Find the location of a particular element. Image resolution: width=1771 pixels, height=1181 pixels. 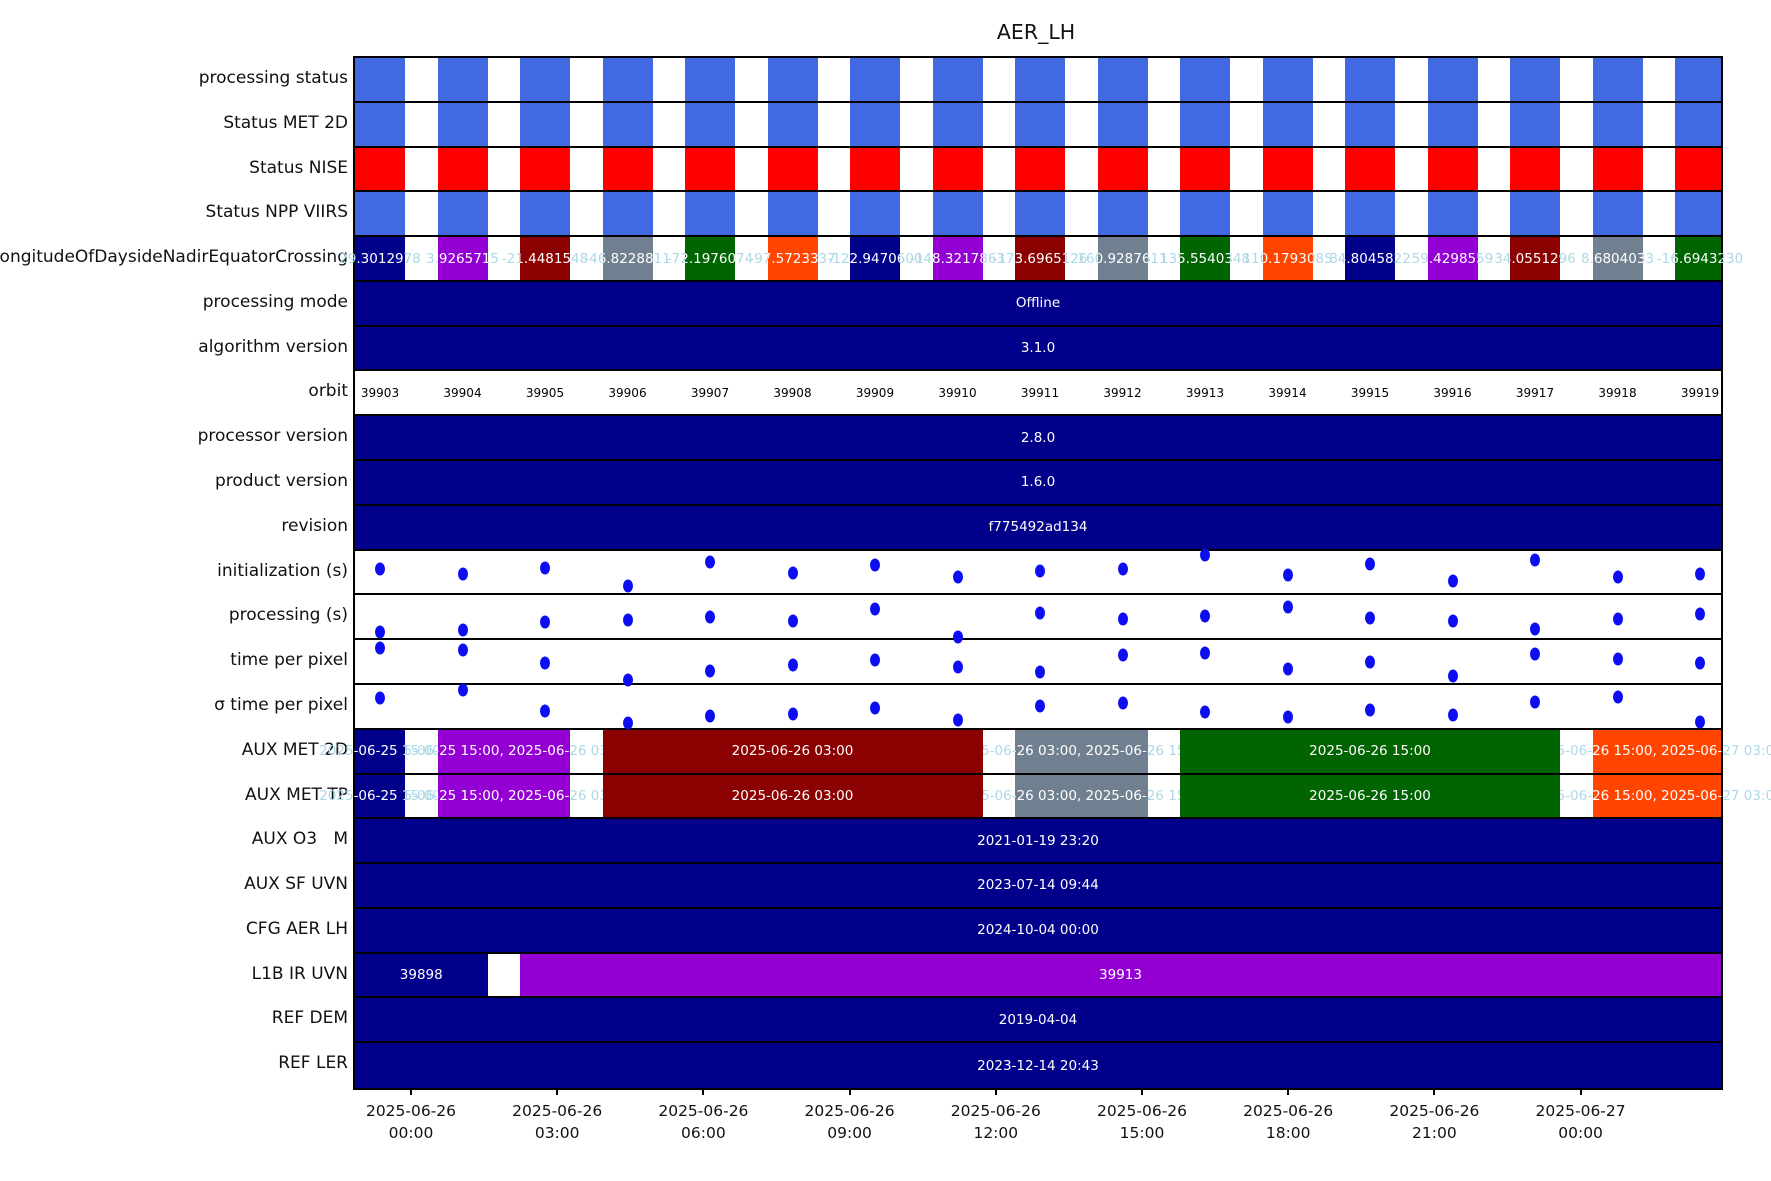

segment-text: 8.6804033 is located at coordinates (1618, 258).